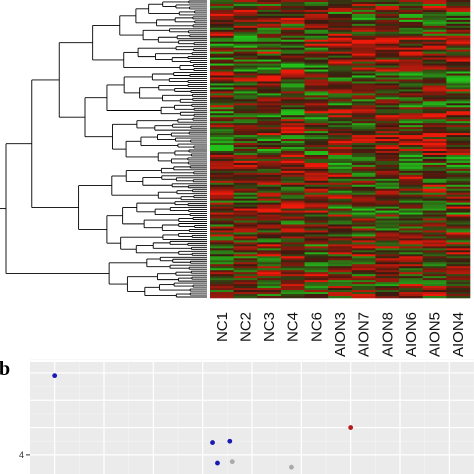 The image size is (474, 474). What do you see at coordinates (291, 467) in the screenshot?
I see `scatter-point` at bounding box center [291, 467].